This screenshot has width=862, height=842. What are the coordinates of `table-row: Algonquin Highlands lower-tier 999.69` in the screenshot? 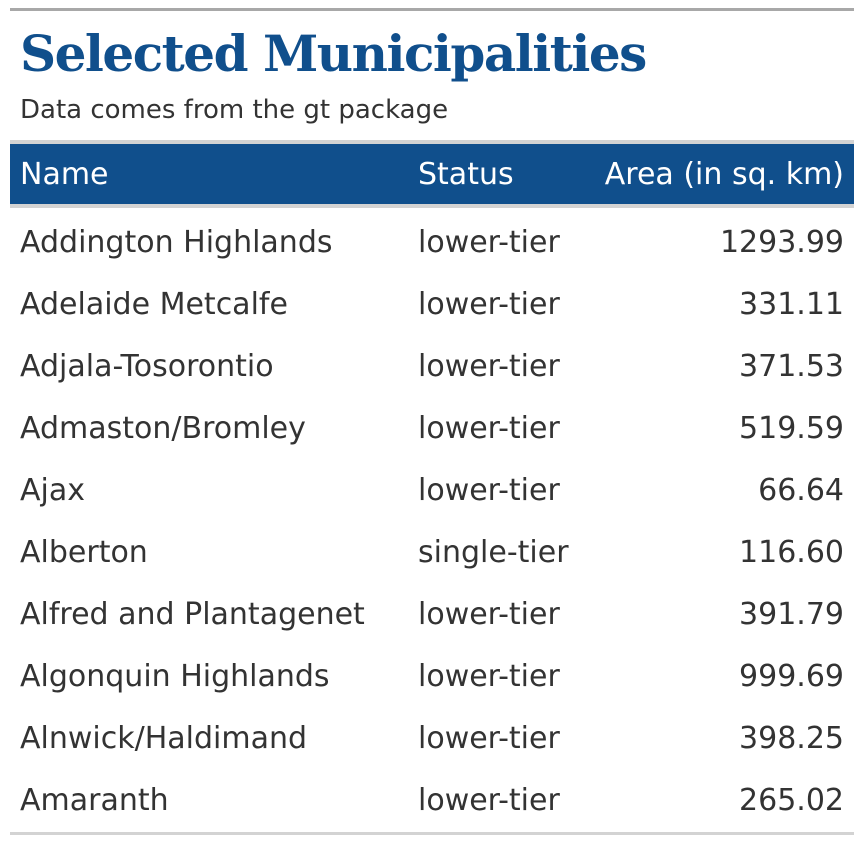 It's located at (432, 676).